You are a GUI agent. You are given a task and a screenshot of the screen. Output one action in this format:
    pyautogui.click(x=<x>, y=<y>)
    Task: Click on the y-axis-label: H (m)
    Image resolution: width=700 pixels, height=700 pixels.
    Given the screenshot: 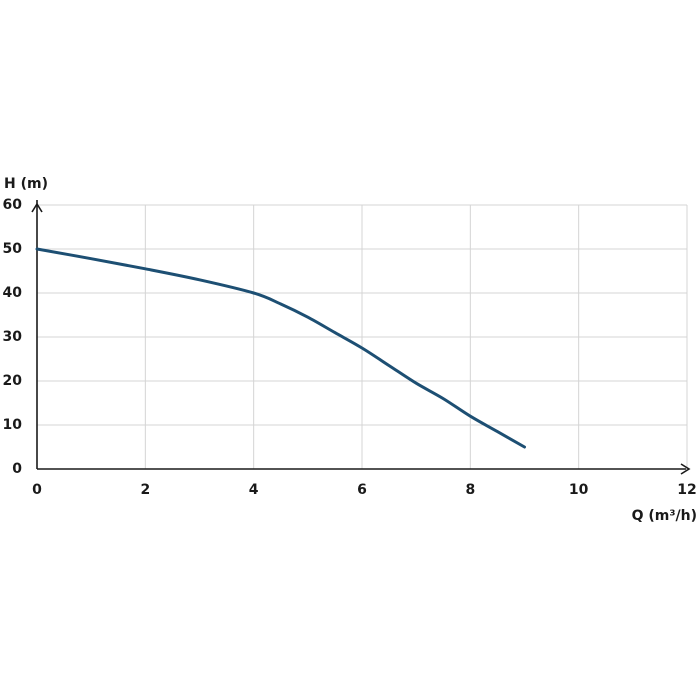 What is the action you would take?
    pyautogui.click(x=26, y=184)
    